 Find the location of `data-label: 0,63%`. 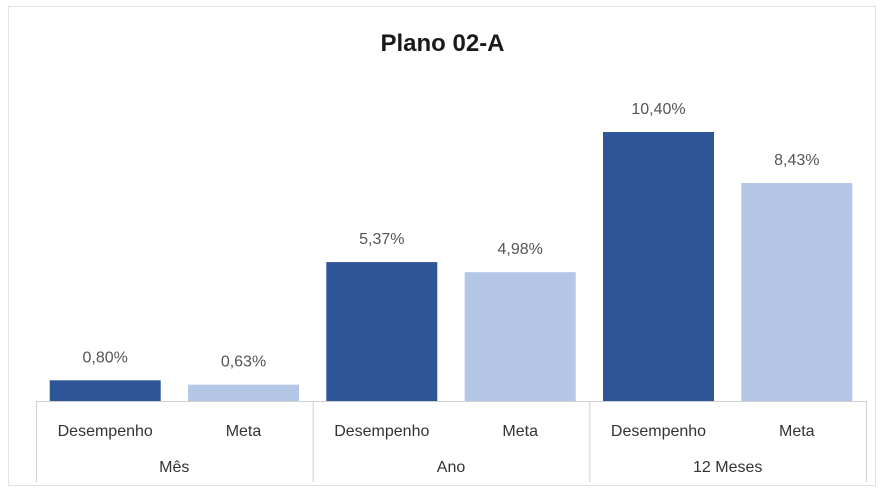

data-label: 0,63% is located at coordinates (243, 362).